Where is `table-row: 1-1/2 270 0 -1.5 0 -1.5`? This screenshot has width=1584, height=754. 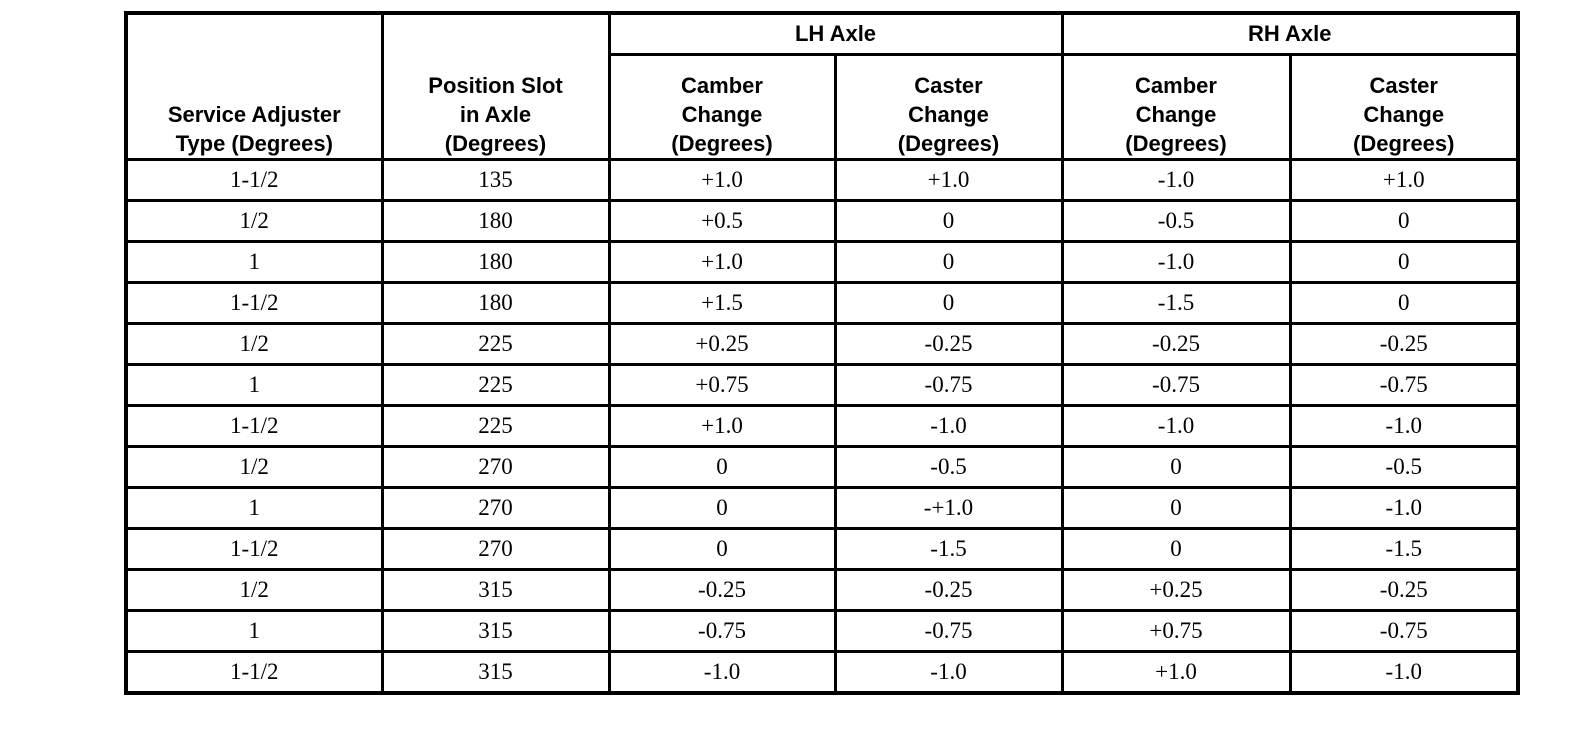 table-row: 1-1/2 270 0 -1.5 0 -1.5 is located at coordinates (822, 549).